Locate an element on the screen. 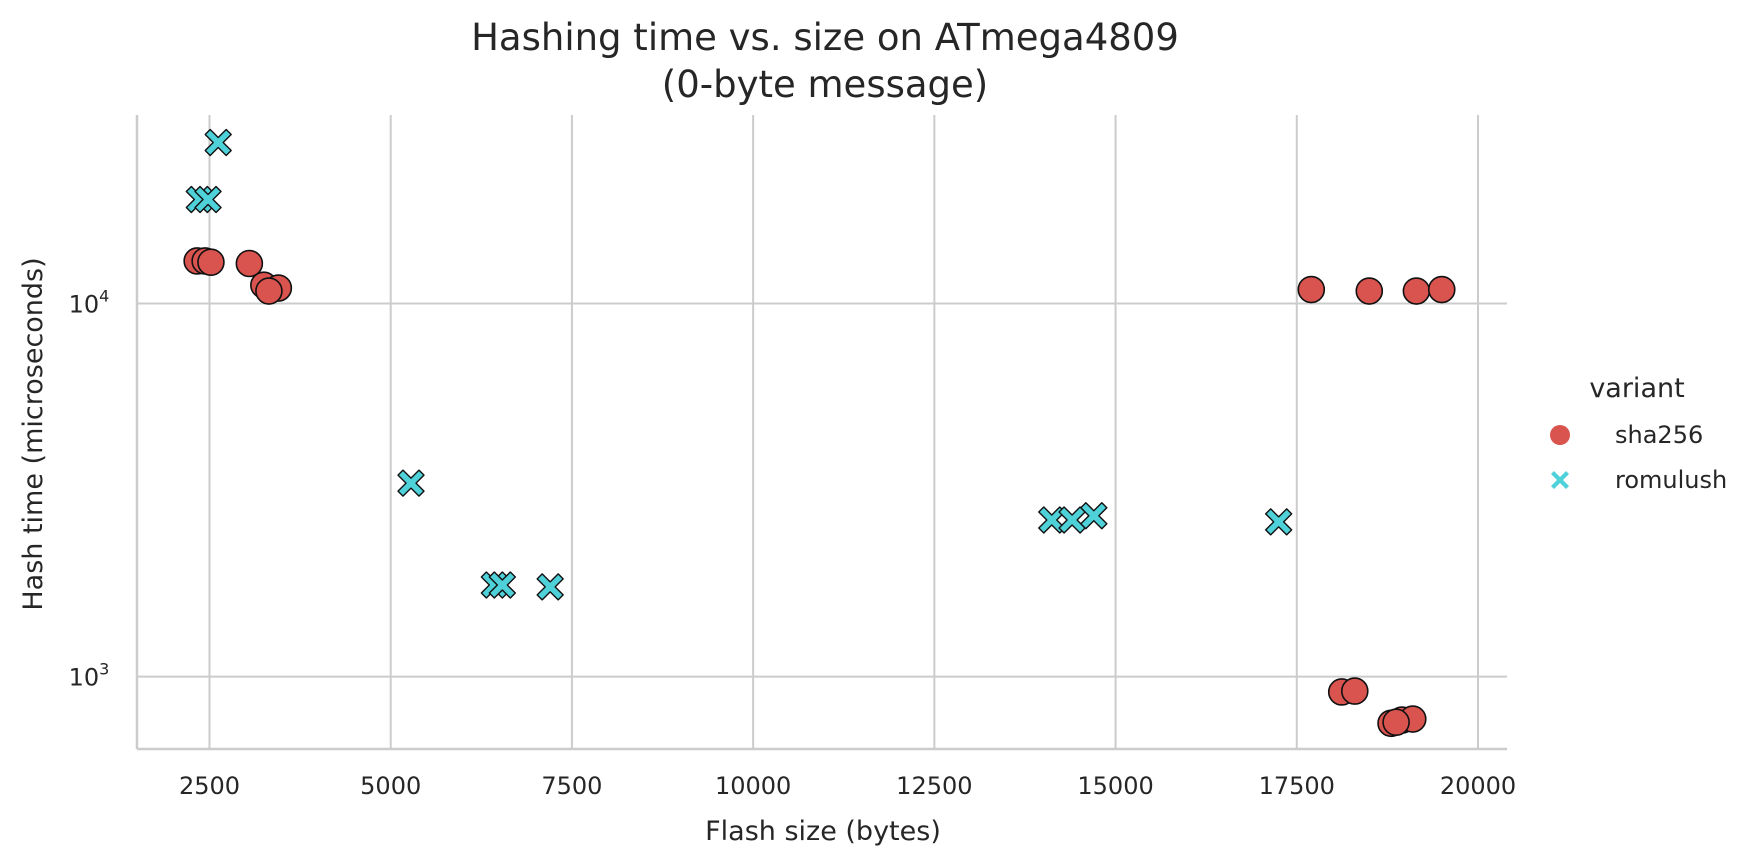 This screenshot has height=865, width=1760. y-tick-label: 10⁴ is located at coordinates (89, 303).